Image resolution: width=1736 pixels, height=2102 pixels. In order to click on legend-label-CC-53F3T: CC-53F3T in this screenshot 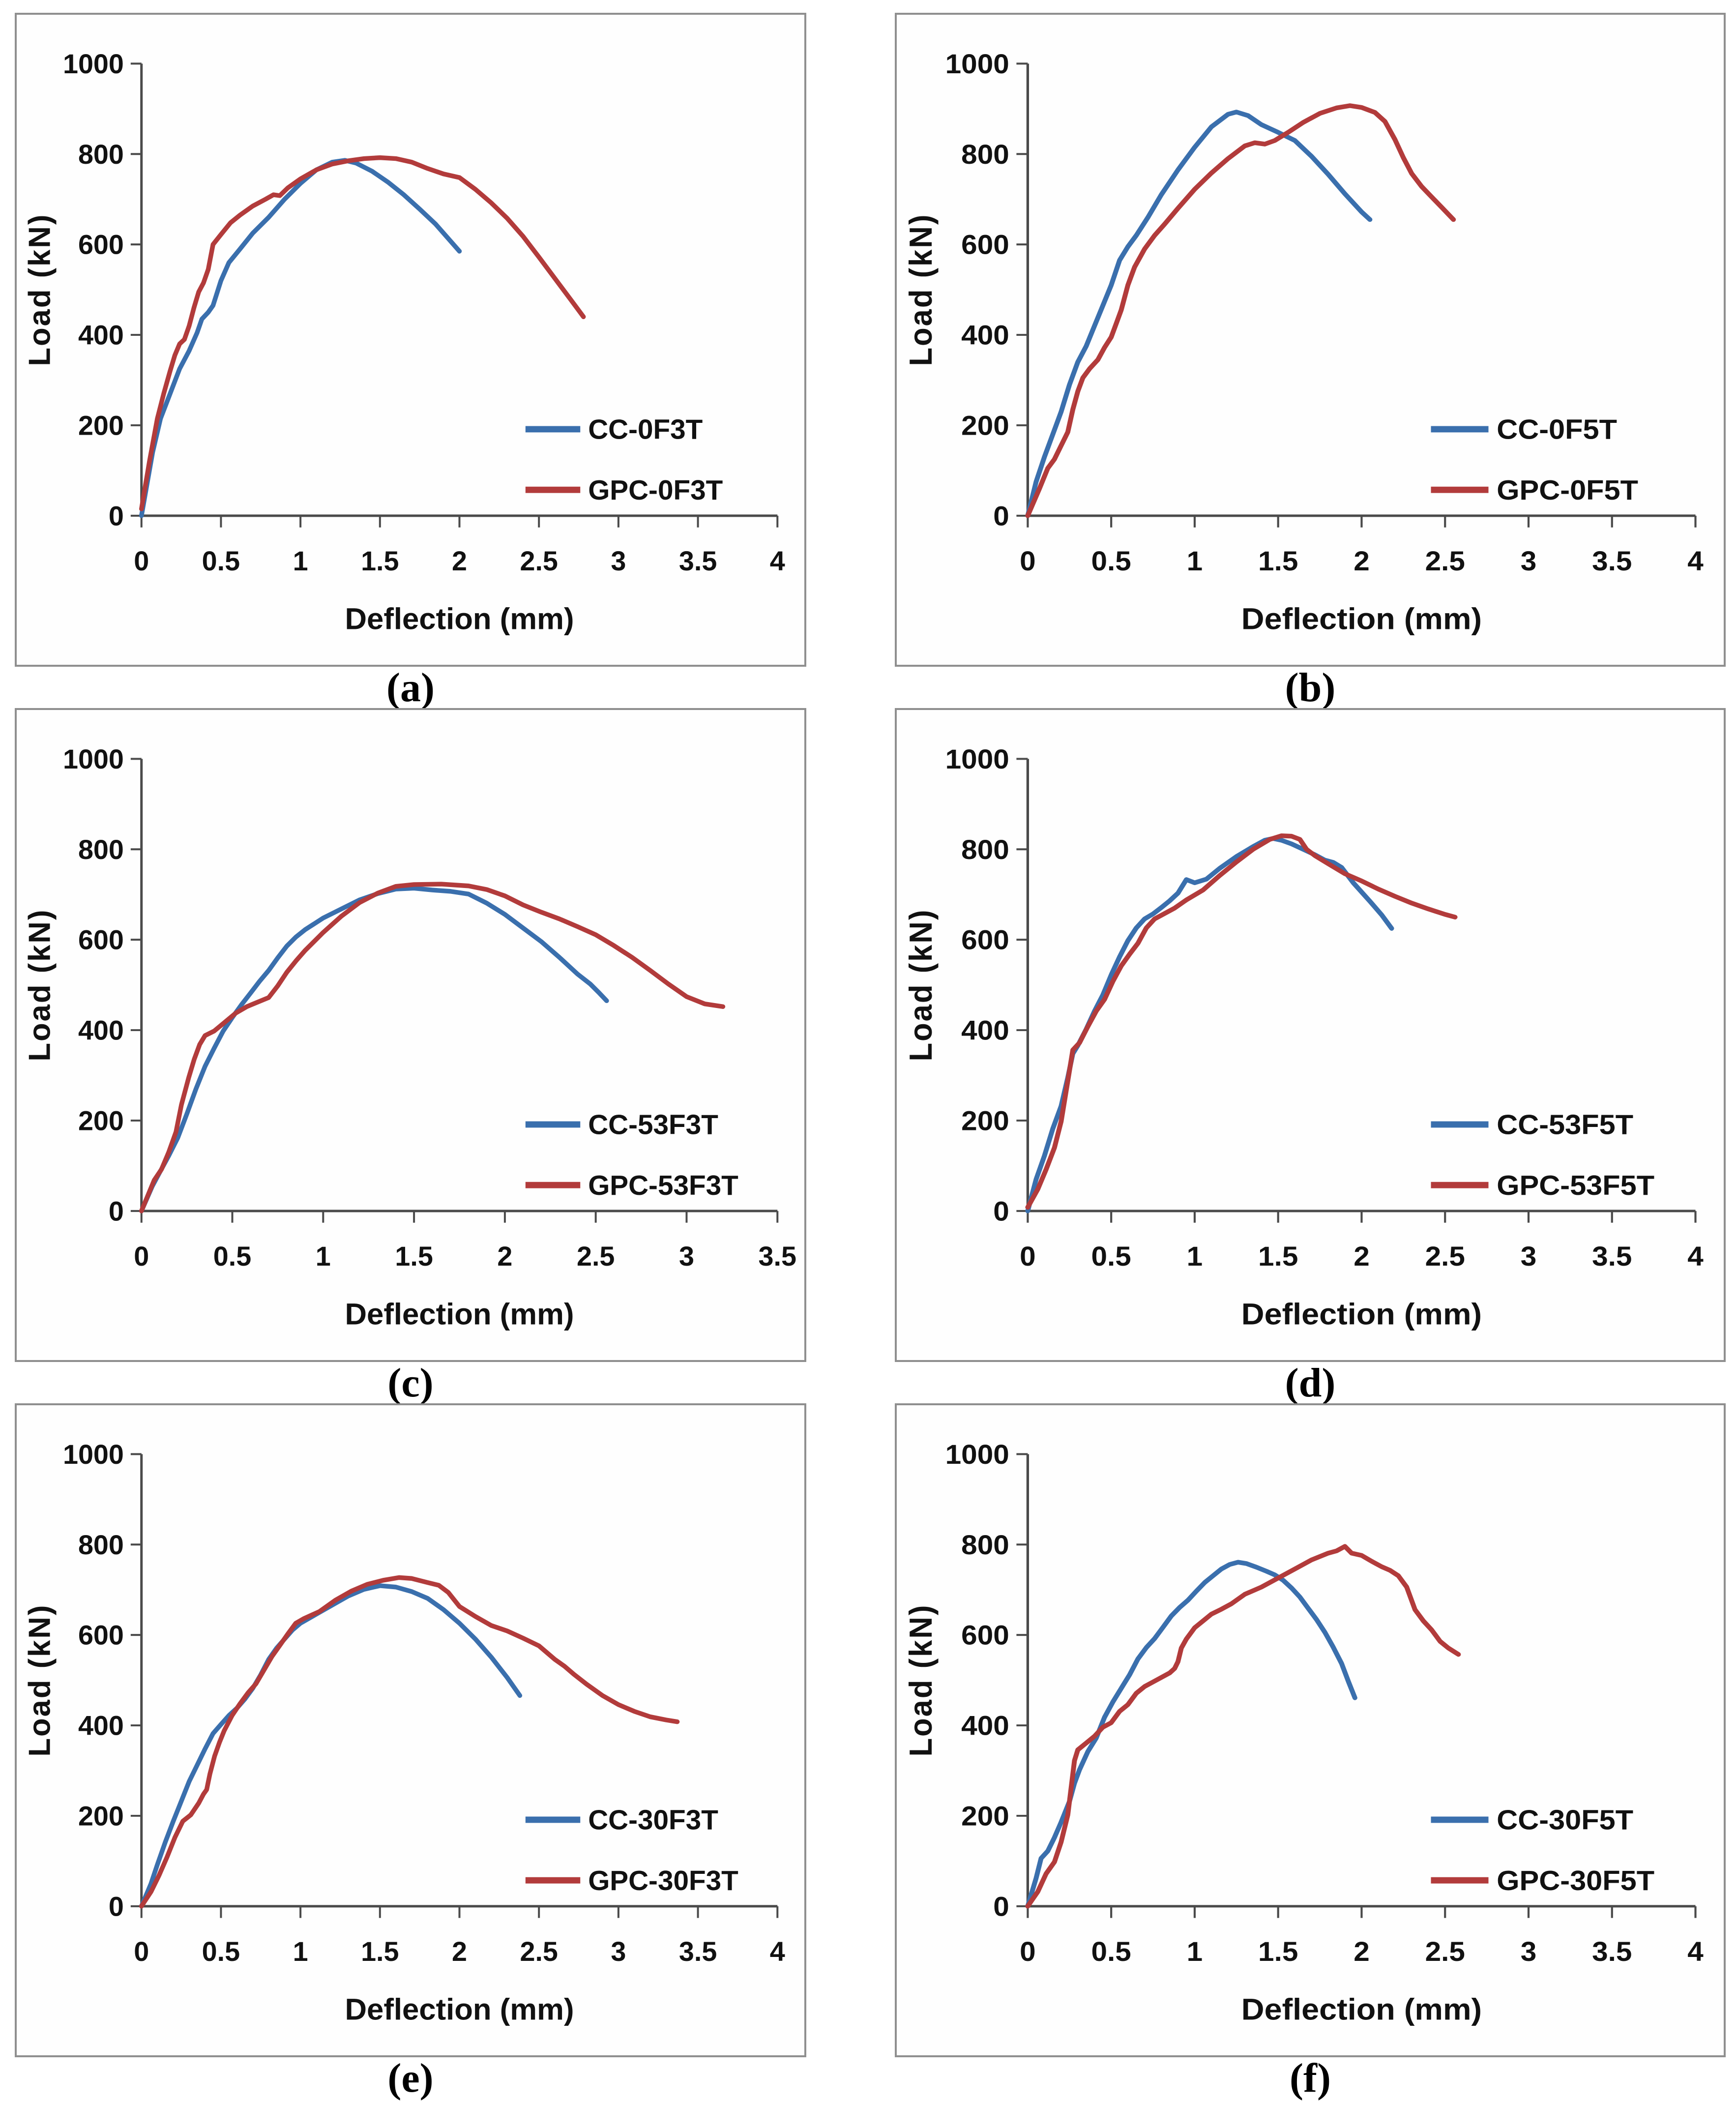, I will do `click(653, 1125)`.